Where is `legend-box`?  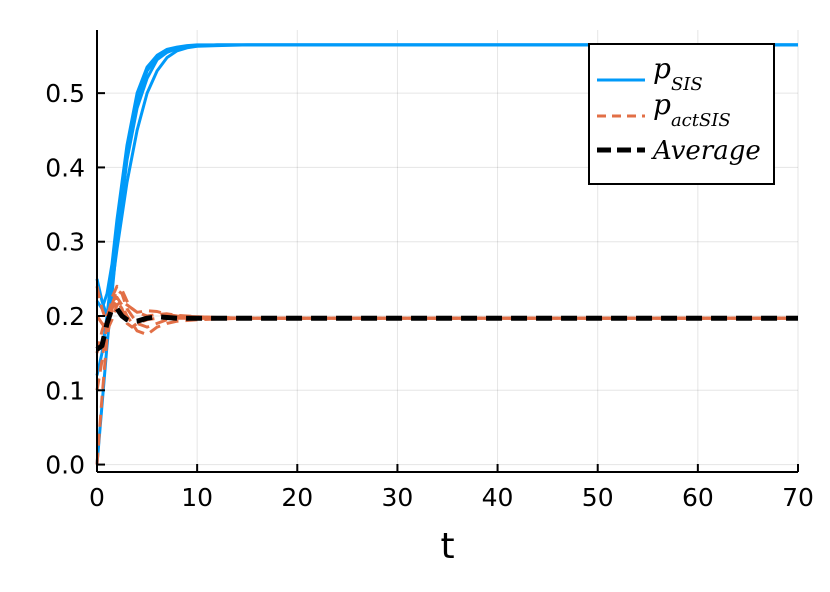 legend-box is located at coordinates (681, 114).